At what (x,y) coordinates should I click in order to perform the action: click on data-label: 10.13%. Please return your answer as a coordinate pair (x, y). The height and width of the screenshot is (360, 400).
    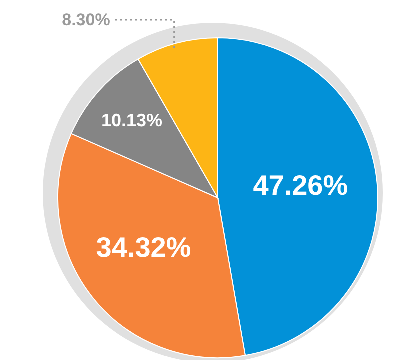
    Looking at the image, I should click on (132, 120).